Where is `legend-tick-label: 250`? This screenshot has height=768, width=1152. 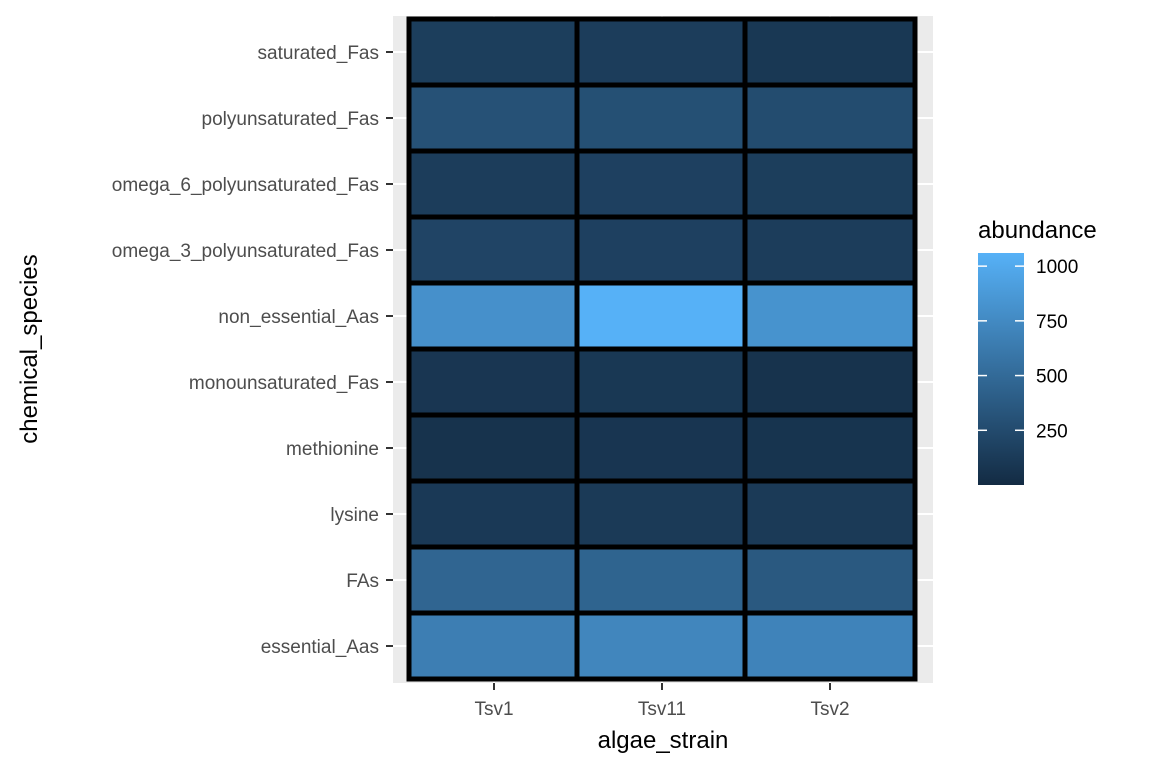
legend-tick-label: 250 is located at coordinates (1052, 431).